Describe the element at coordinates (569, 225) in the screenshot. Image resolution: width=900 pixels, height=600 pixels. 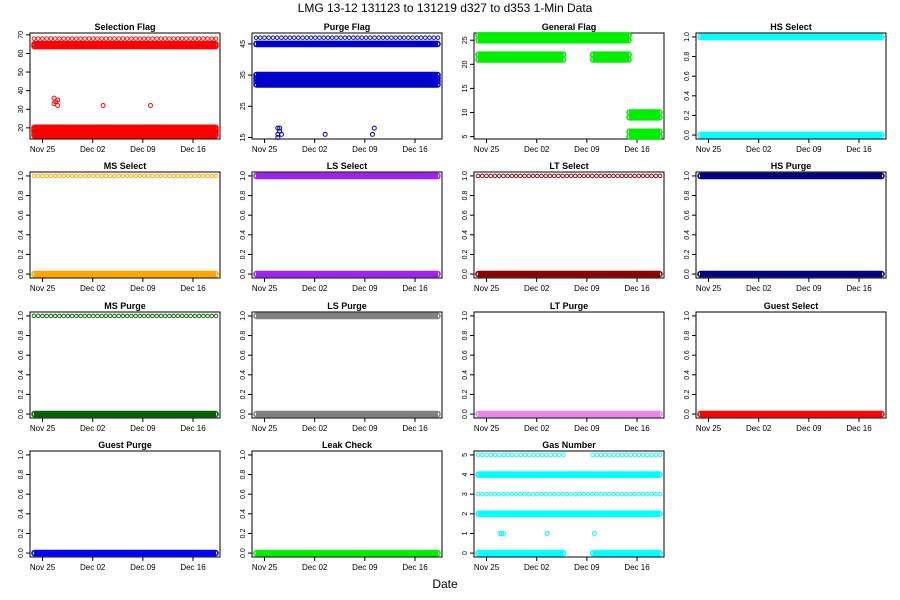
I see `plot-frame` at that location.